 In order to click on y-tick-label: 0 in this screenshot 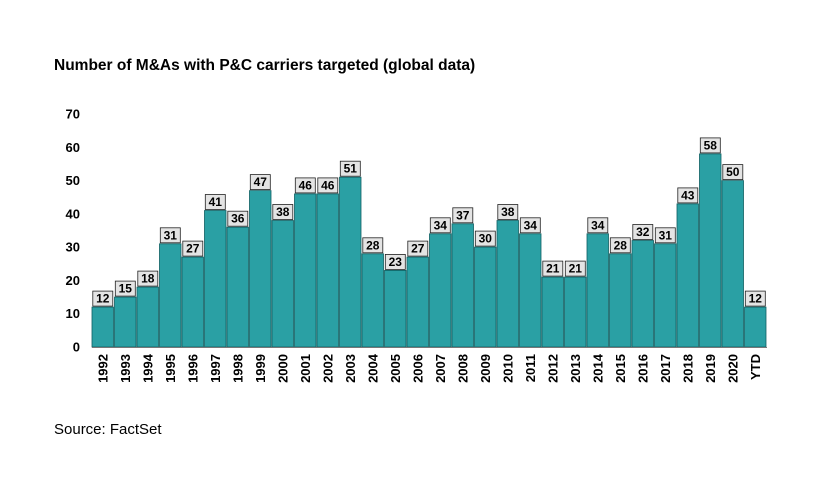, I will do `click(76, 347)`.